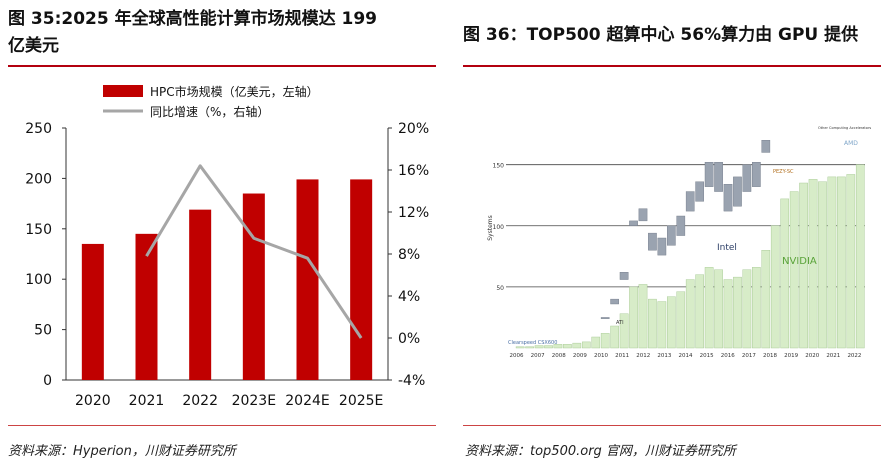  I want to click on x-year-label: 2009, so click(580, 356).